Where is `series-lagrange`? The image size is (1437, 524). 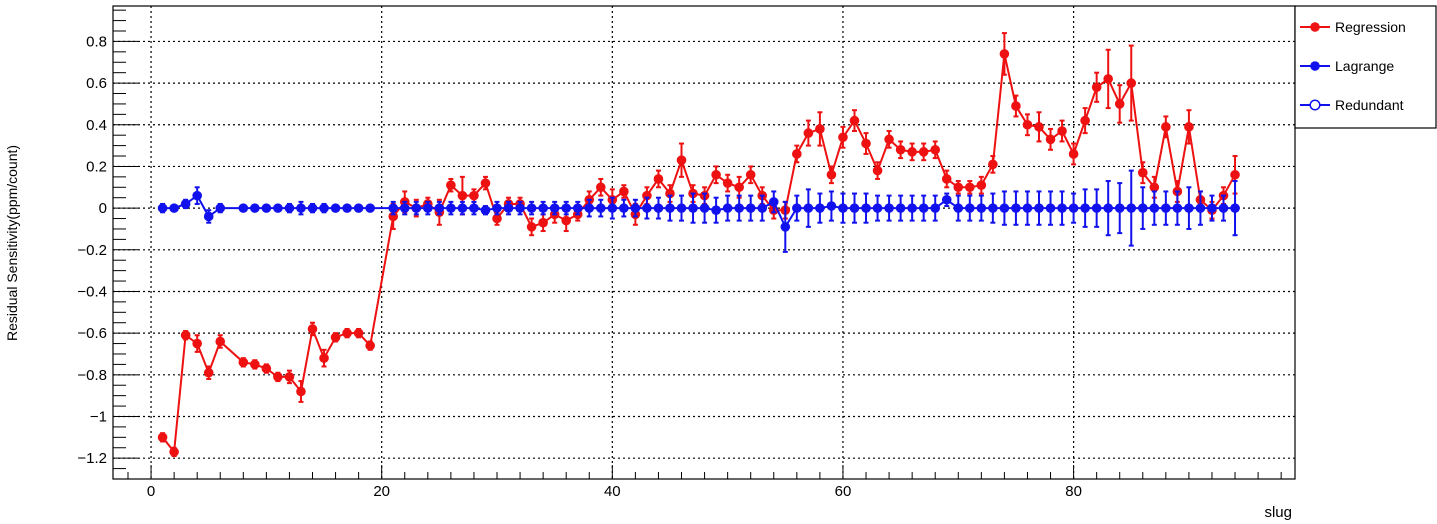
series-lagrange is located at coordinates (698, 211).